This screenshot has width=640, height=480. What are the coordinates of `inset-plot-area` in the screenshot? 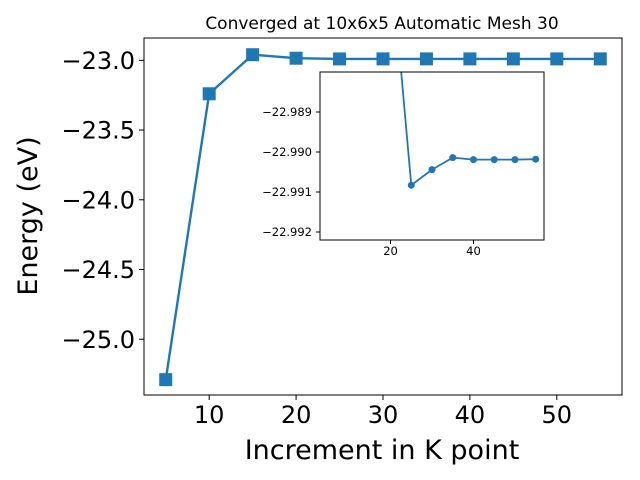 It's located at (432, 156).